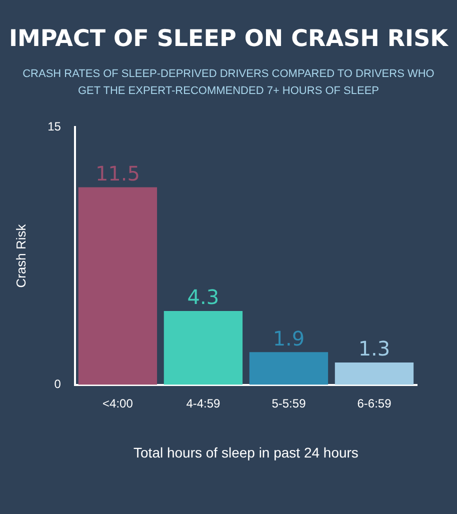  I want to click on data-label: 4.3, so click(203, 297).